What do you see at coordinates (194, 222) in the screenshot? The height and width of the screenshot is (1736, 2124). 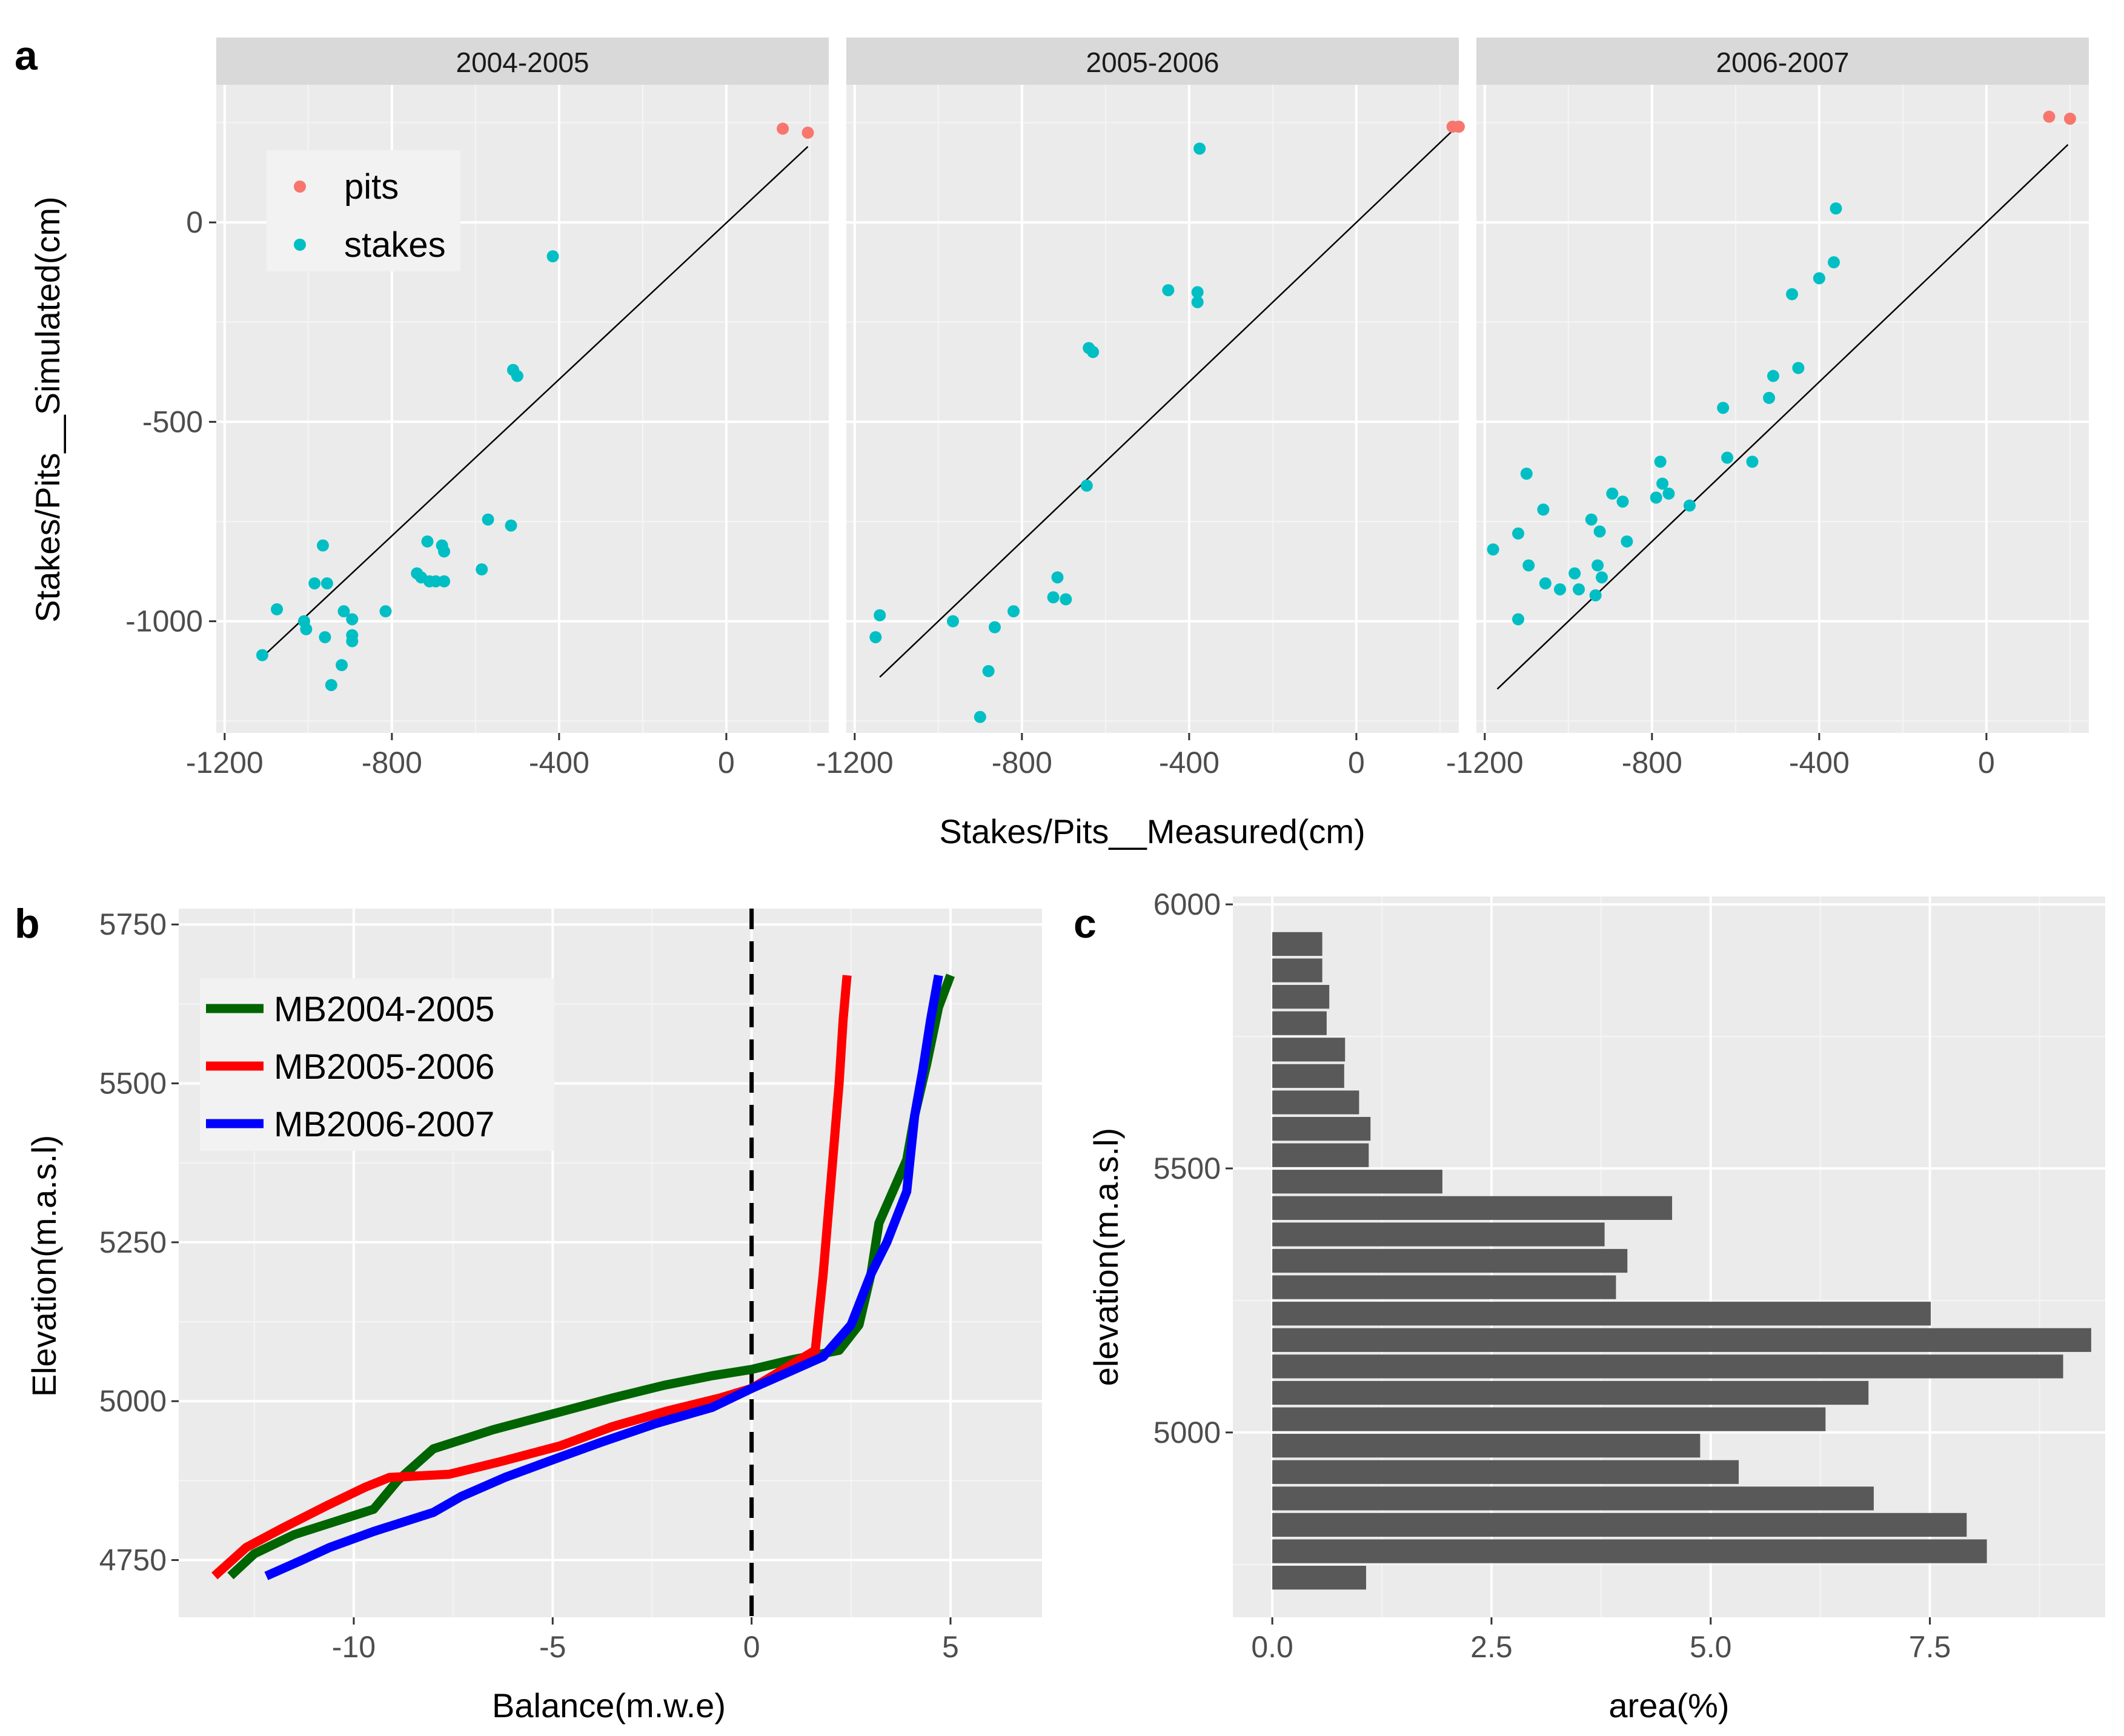 I see `y-tick-label: 0` at bounding box center [194, 222].